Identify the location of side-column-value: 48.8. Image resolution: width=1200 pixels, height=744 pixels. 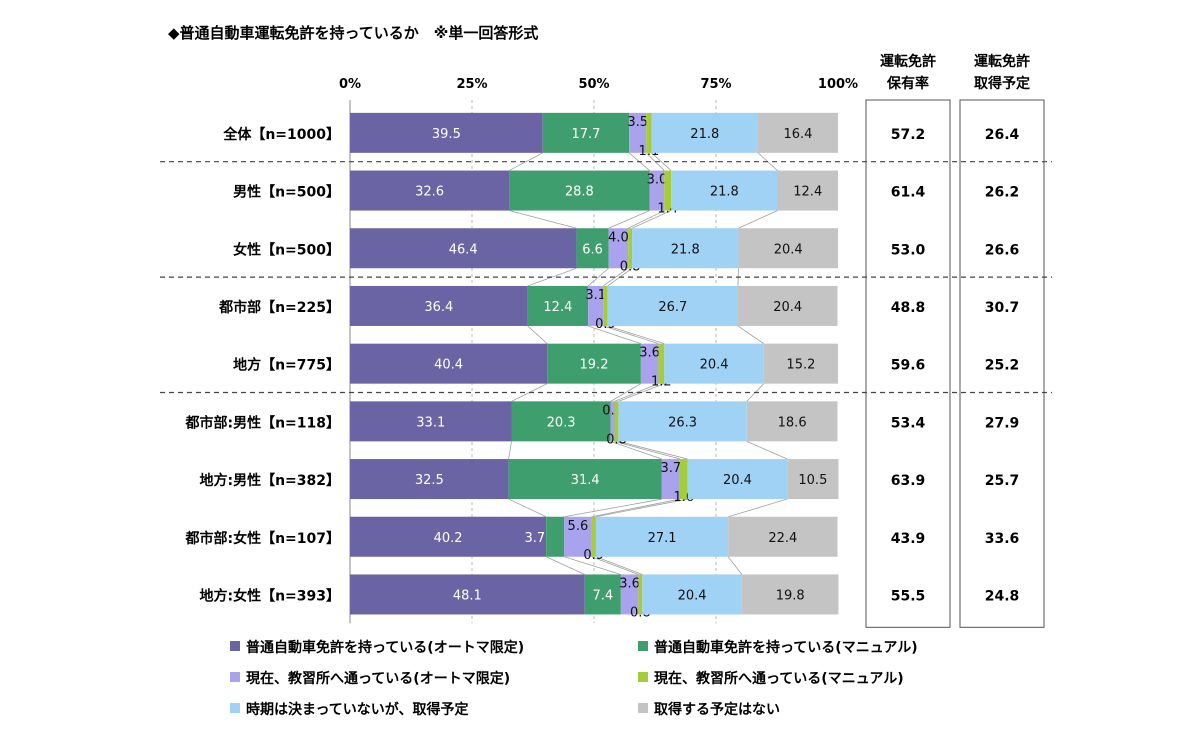
(908, 308).